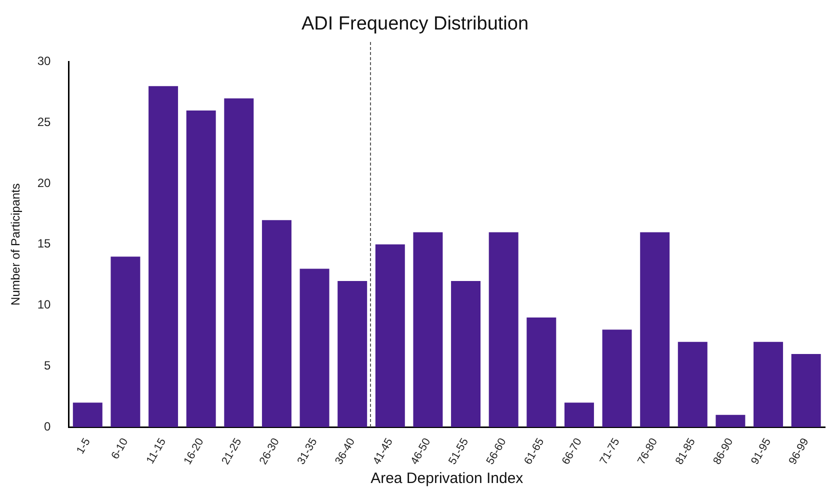 The width and height of the screenshot is (833, 492). Describe the element at coordinates (44, 61) in the screenshot. I see `y-tick-label: 30` at that location.